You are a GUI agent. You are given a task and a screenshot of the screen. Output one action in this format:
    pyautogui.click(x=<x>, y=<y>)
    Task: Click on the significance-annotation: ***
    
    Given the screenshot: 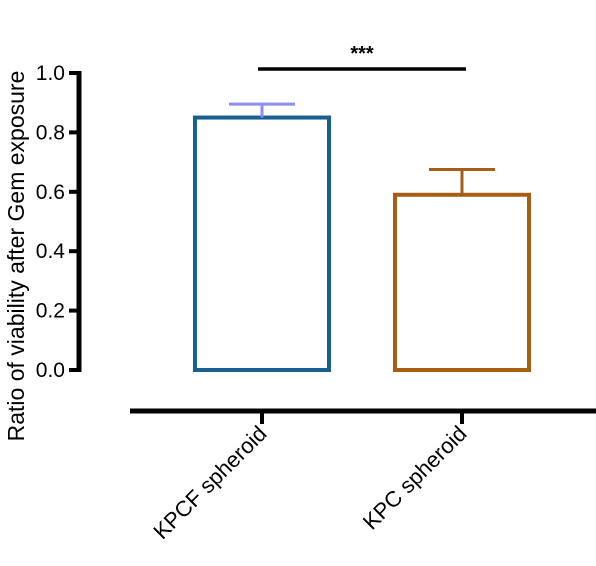 What is the action you would take?
    pyautogui.click(x=362, y=57)
    